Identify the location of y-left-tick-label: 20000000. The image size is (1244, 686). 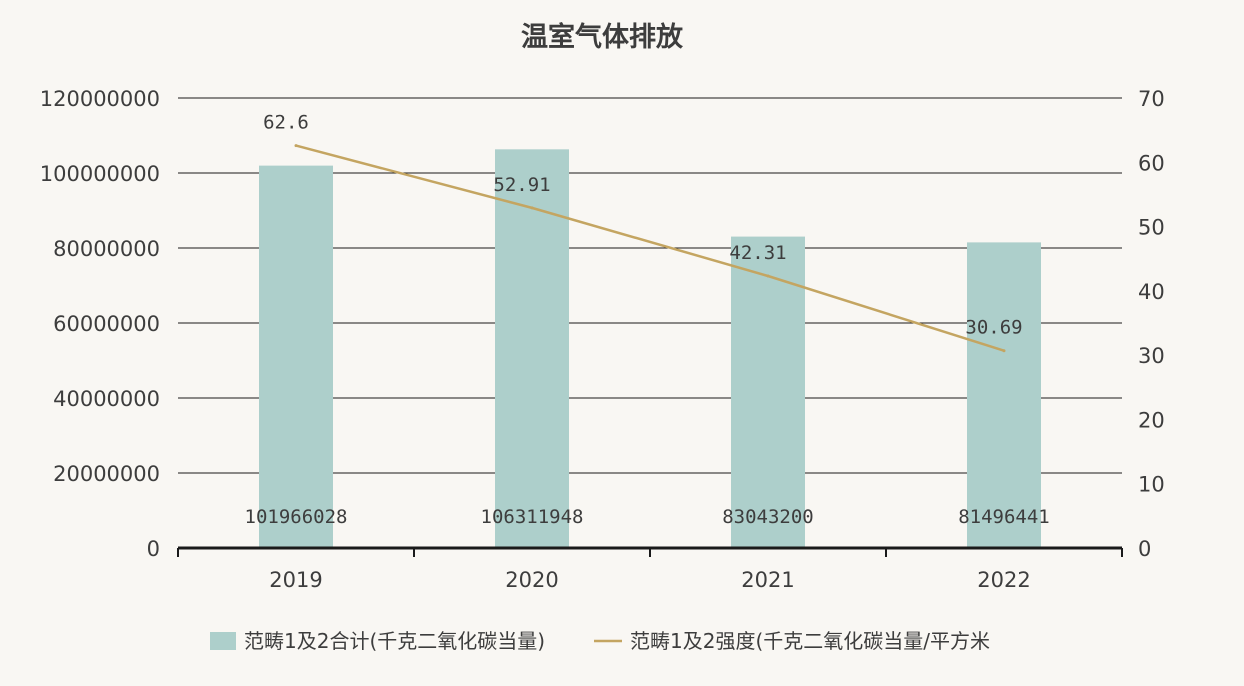
(106, 474).